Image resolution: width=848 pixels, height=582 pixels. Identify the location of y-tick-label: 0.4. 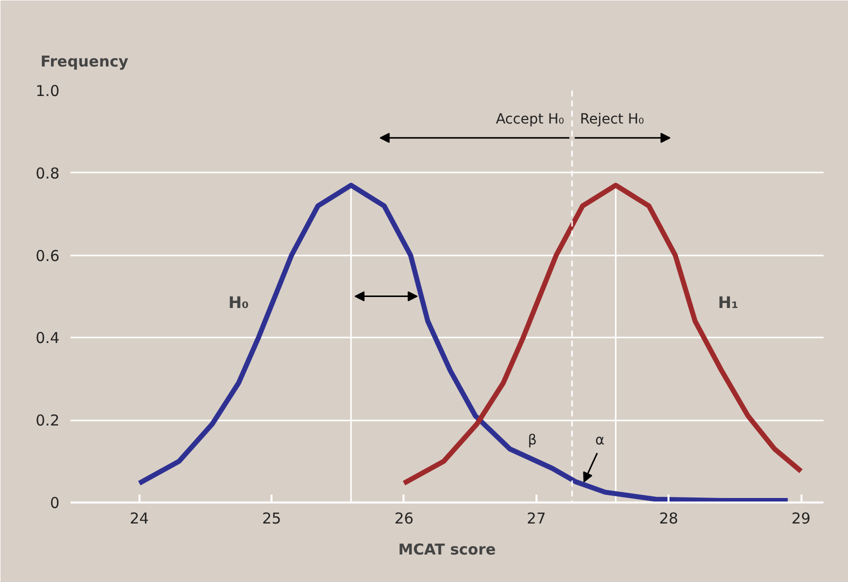
(48, 338).